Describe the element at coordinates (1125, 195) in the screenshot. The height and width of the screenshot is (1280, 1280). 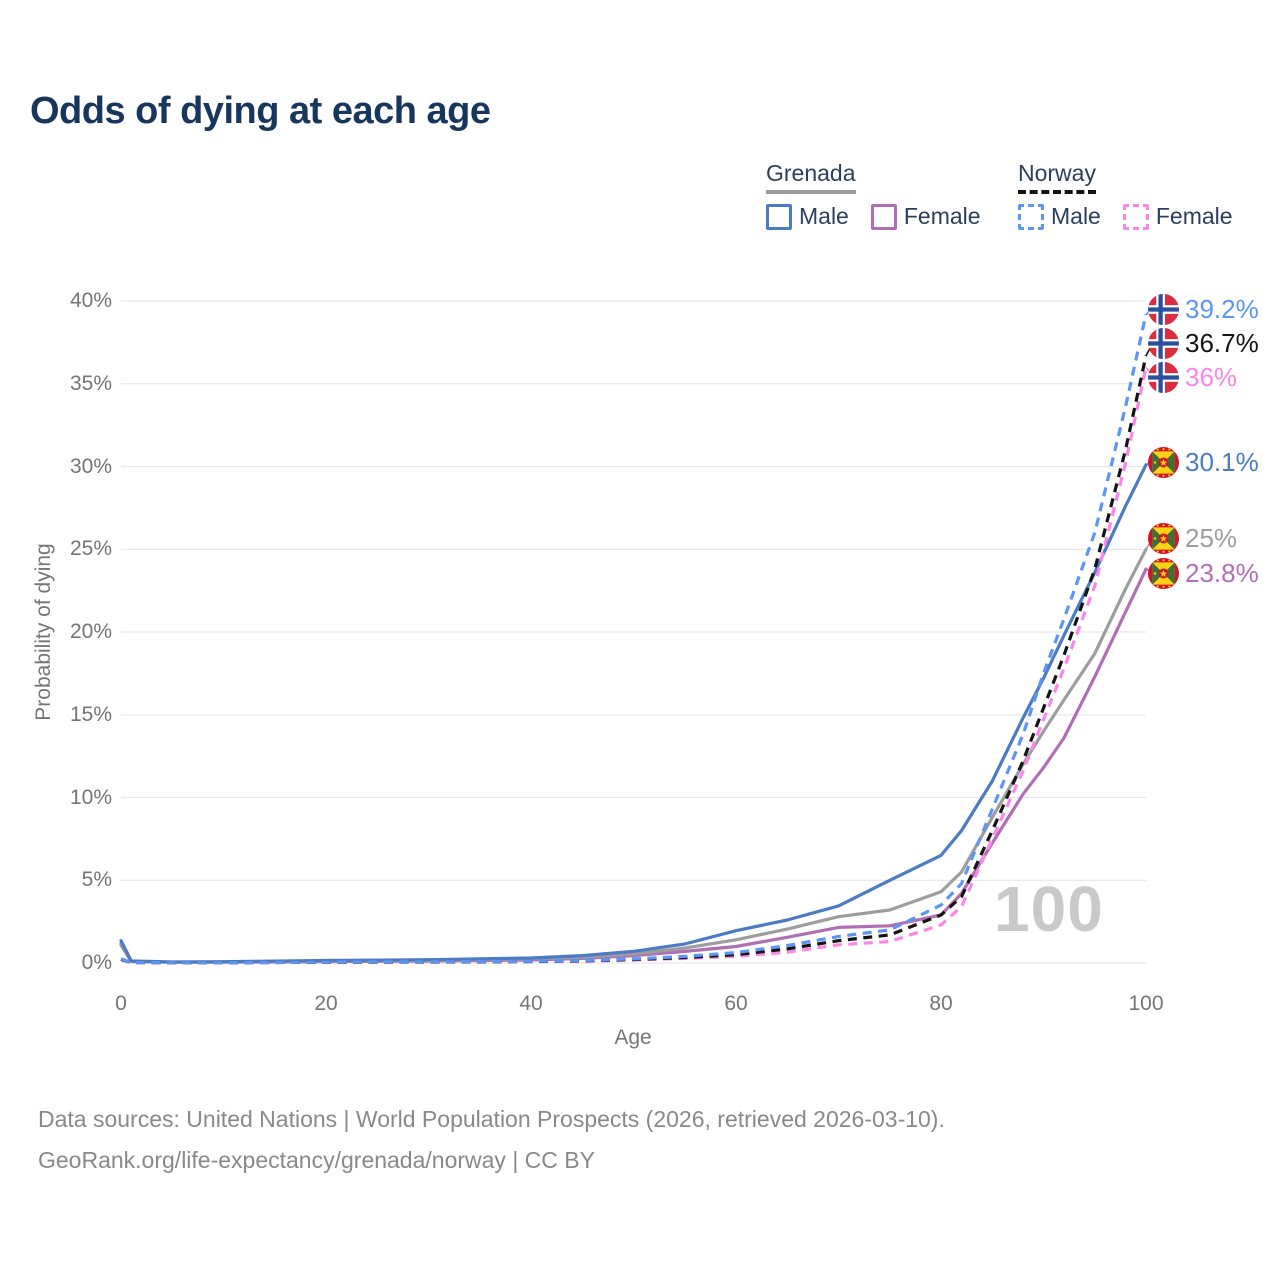
I see `legend-group-norway: Norway Male Female` at that location.